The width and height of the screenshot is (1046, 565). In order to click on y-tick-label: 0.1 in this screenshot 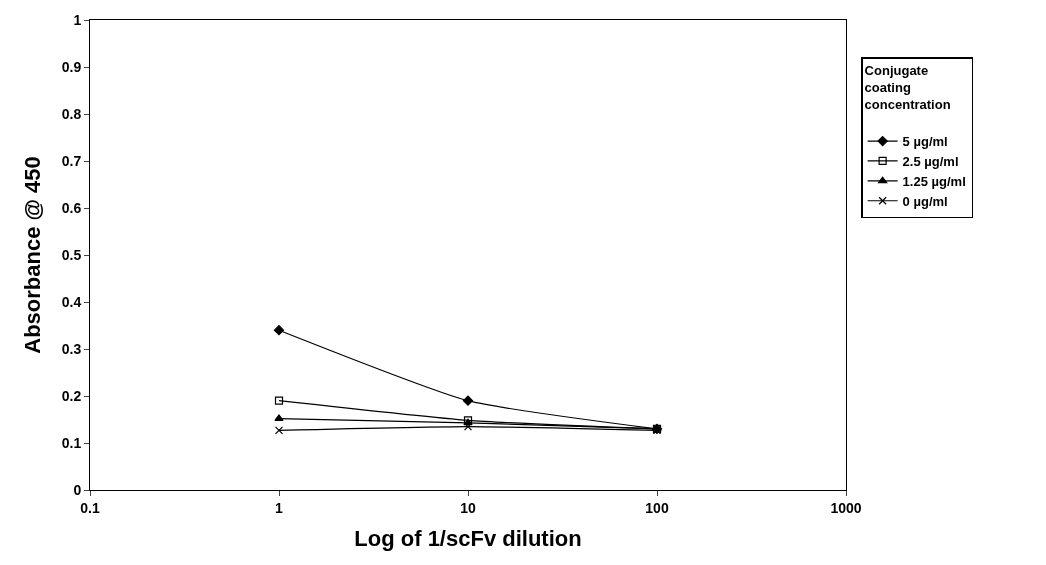, I will do `click(71, 442)`.